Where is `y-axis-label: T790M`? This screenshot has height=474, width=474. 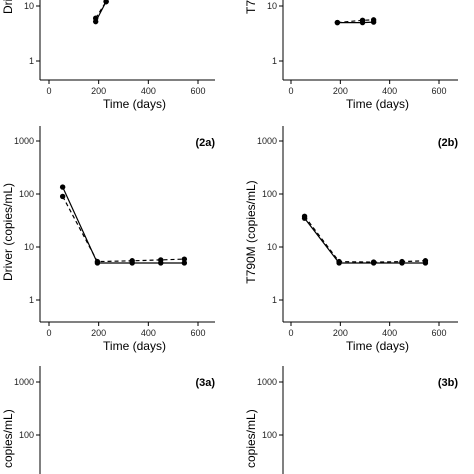 y-axis-label: T790M is located at coordinates (251, 7).